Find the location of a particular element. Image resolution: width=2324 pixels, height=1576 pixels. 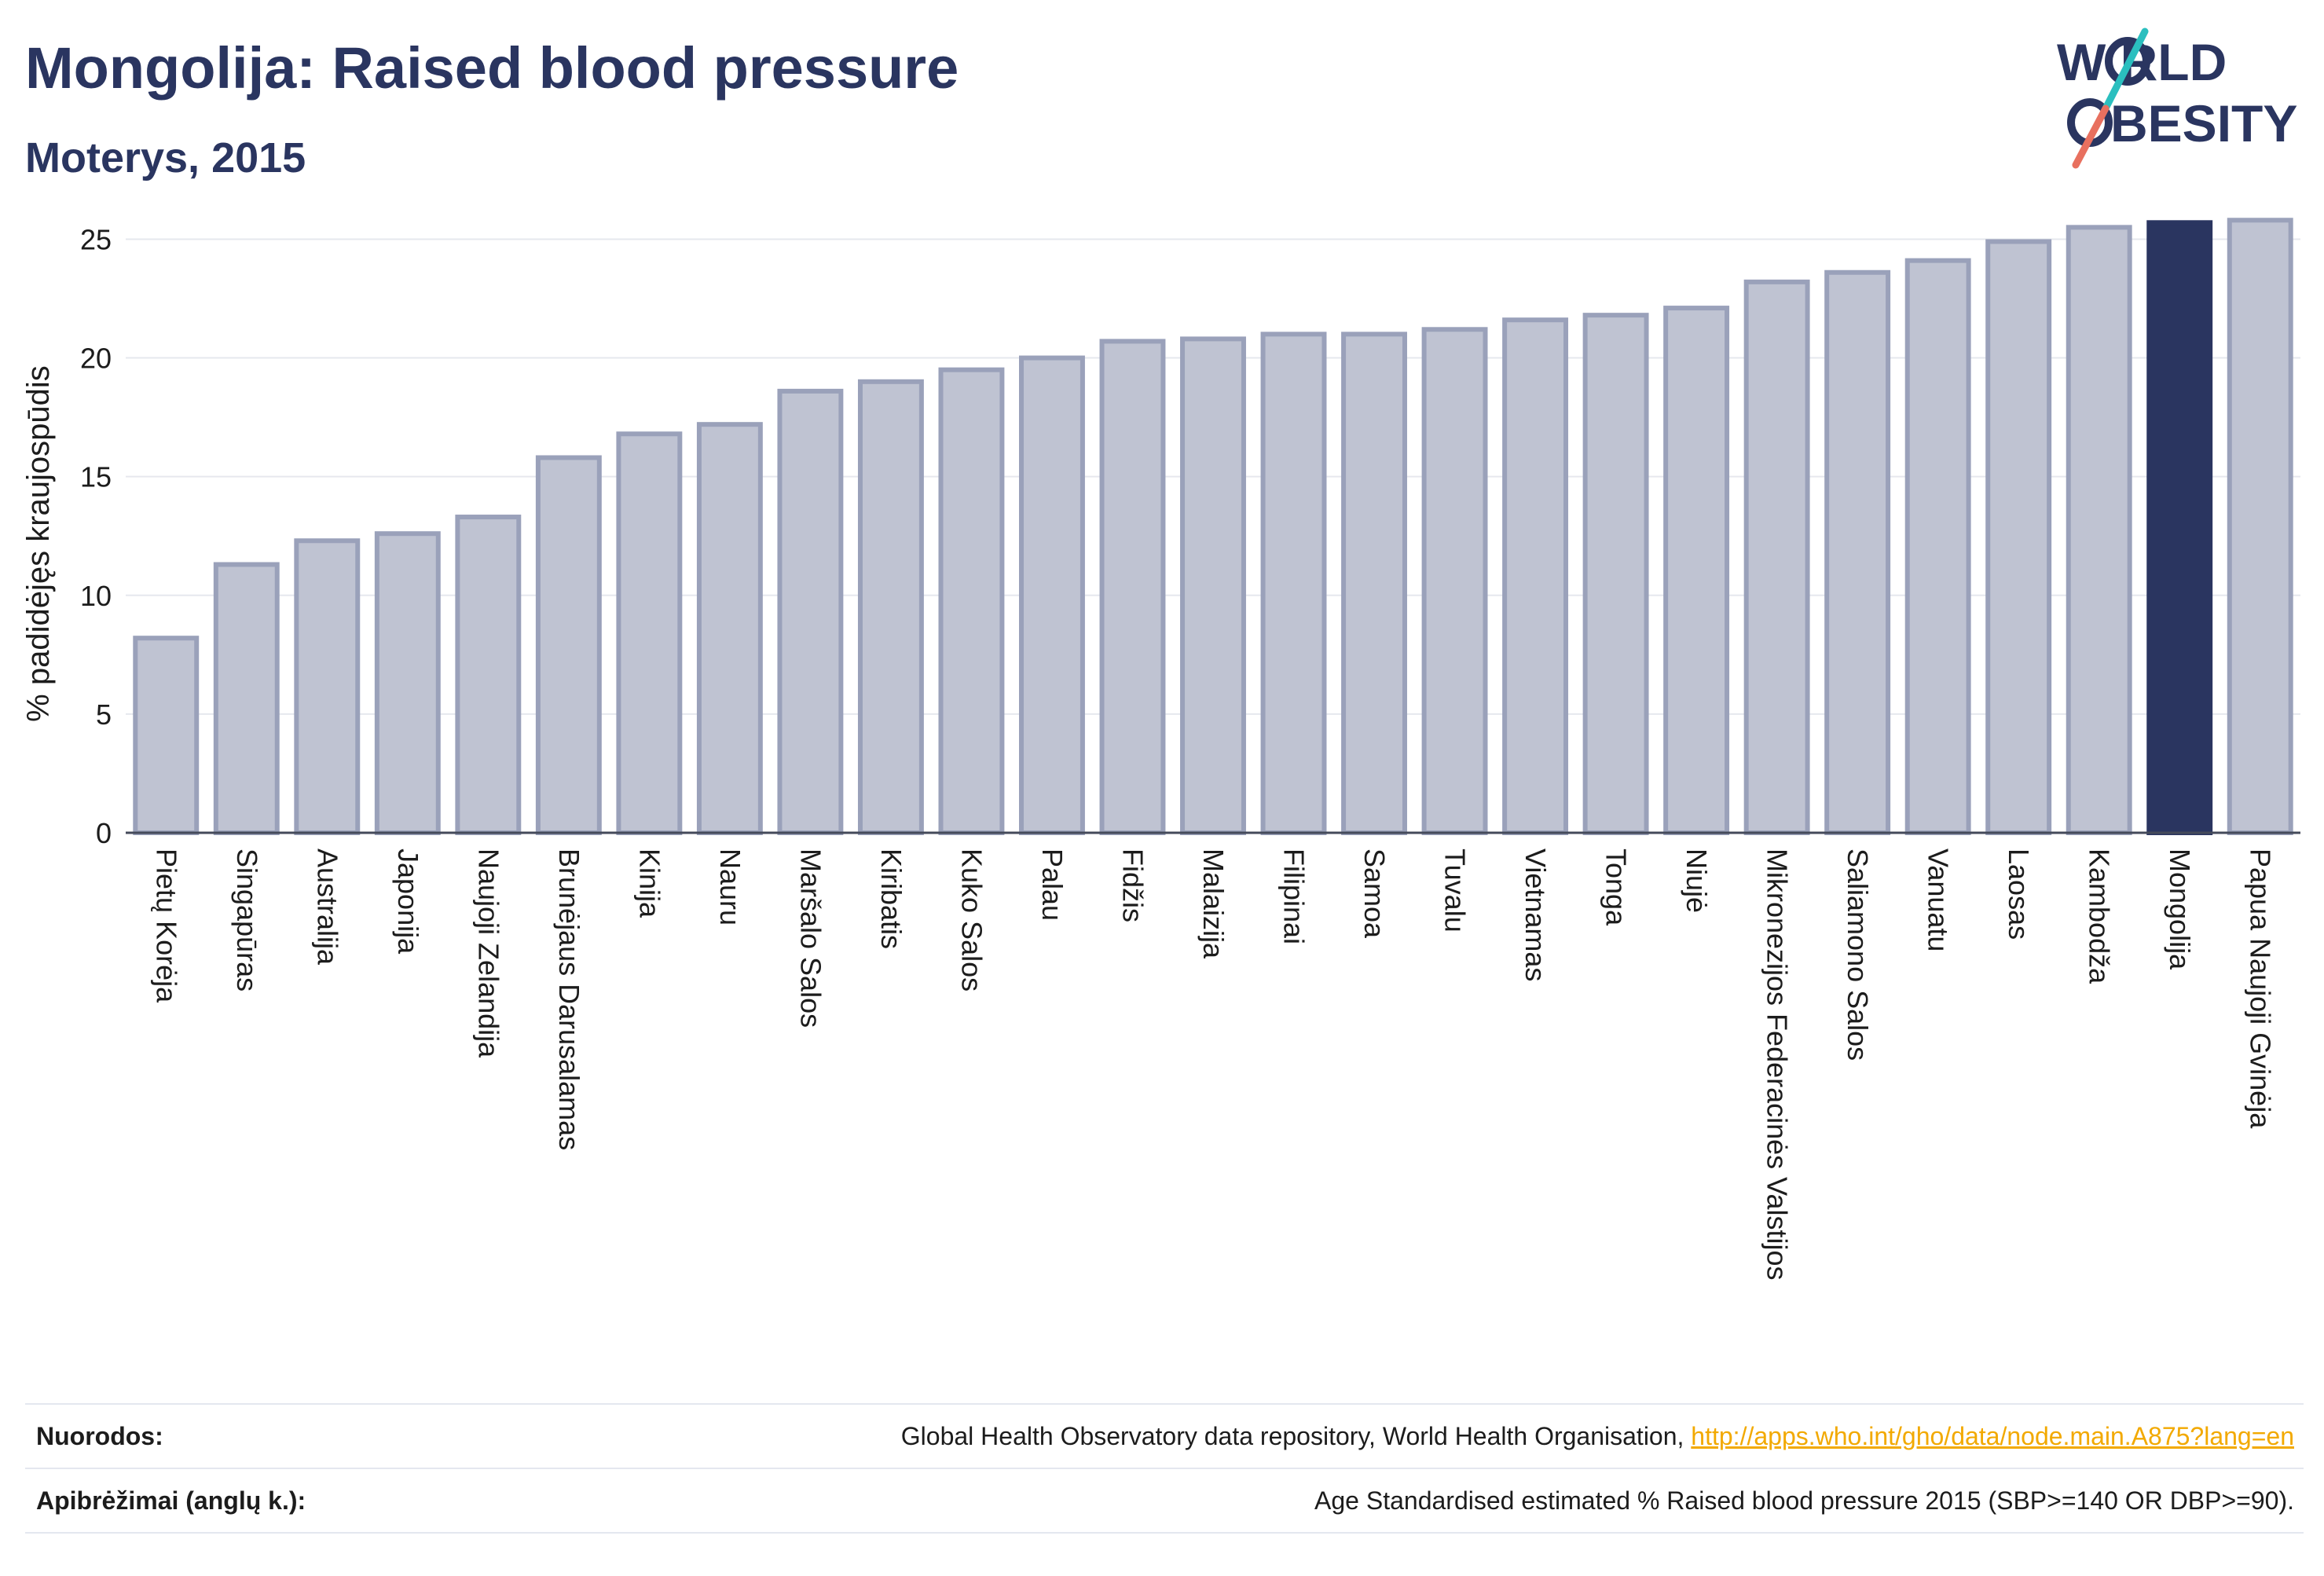

x-tick-label: Palau is located at coordinates (1052, 884).